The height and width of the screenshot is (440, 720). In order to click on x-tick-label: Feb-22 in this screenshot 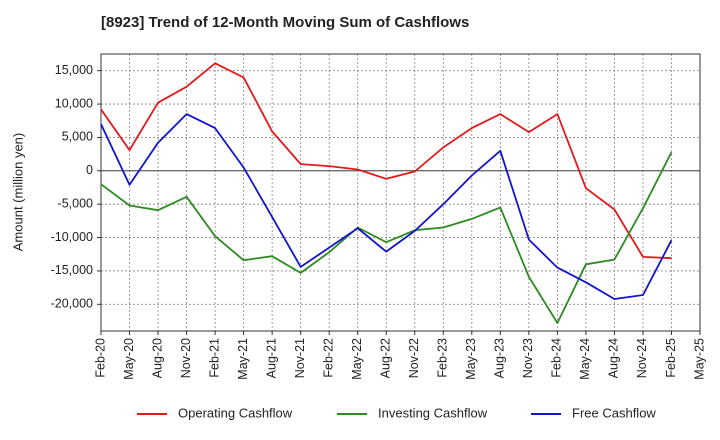, I will do `click(328, 358)`.